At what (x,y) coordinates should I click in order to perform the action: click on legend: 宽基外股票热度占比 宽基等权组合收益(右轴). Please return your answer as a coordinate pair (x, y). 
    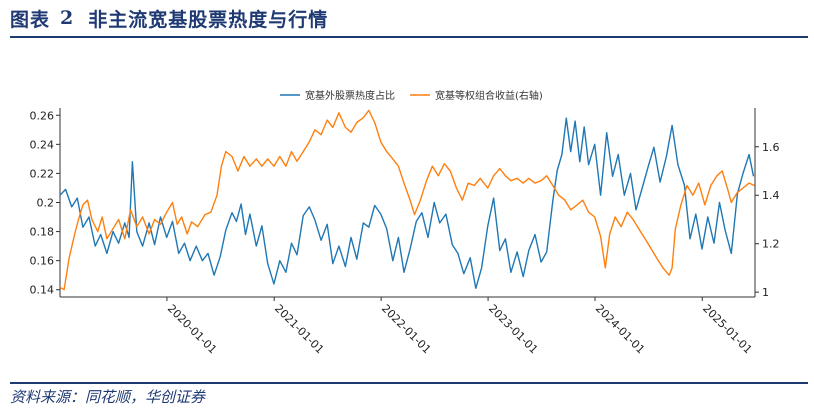
    Looking at the image, I should click on (411, 95).